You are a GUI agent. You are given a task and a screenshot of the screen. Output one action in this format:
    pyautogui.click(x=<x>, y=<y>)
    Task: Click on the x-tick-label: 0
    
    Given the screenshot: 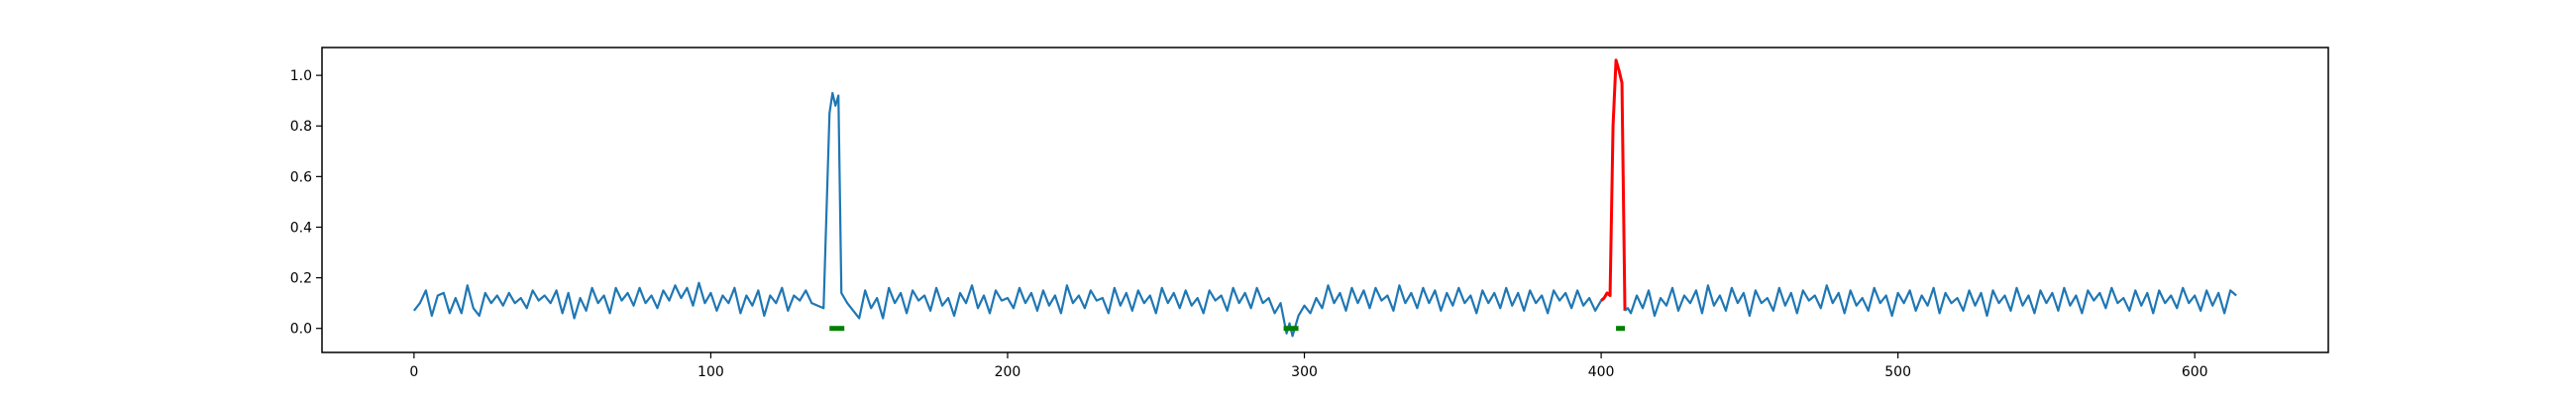 What is the action you would take?
    pyautogui.click(x=413, y=372)
    